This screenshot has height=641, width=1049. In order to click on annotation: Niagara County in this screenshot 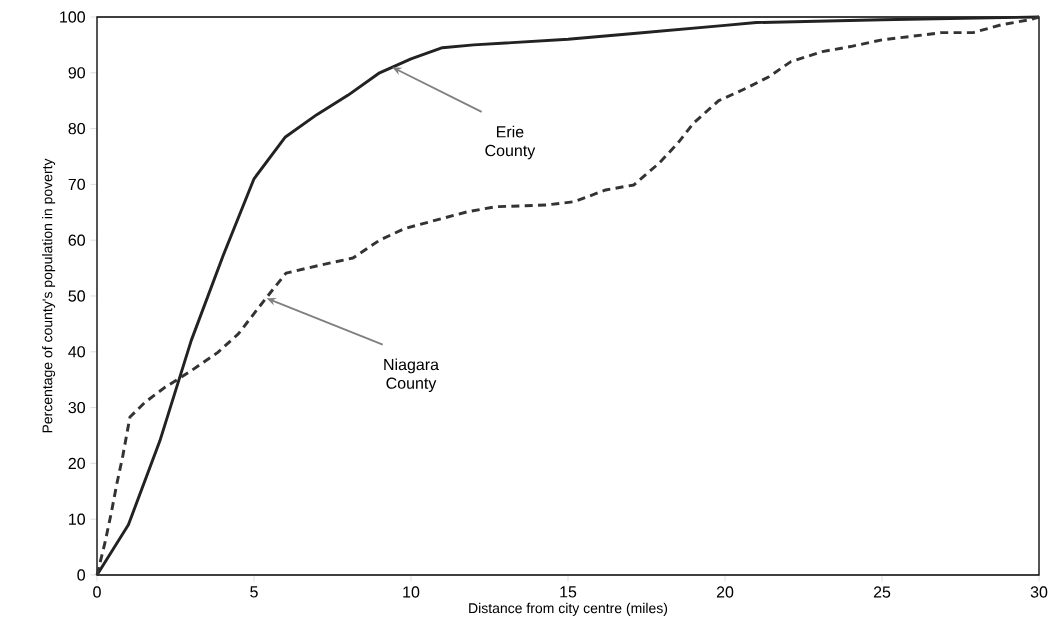, I will do `click(411, 375)`.